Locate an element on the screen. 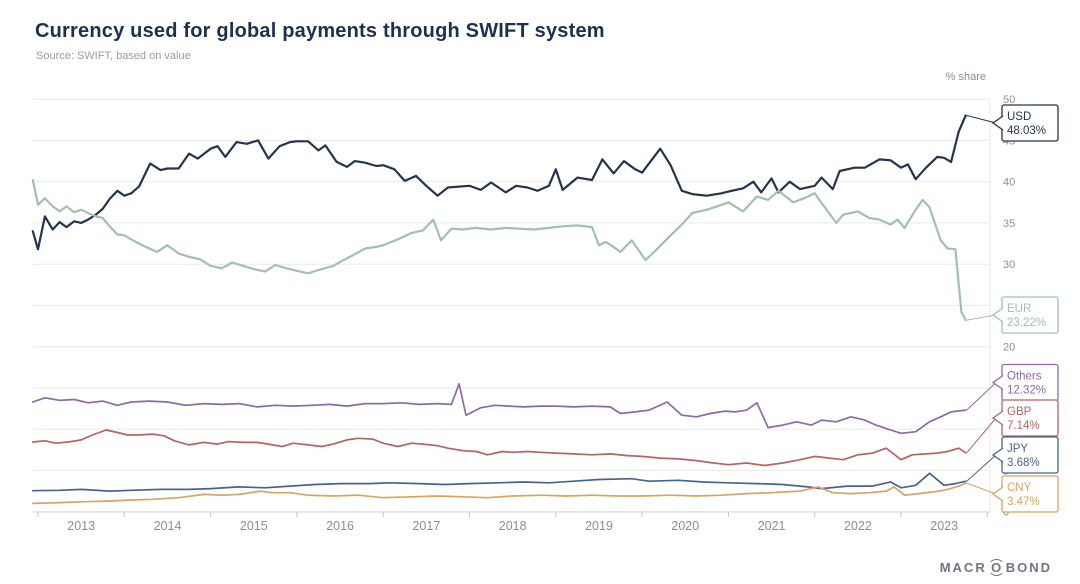 The image size is (1080, 584). callout-code: EUR is located at coordinates (1019, 309).